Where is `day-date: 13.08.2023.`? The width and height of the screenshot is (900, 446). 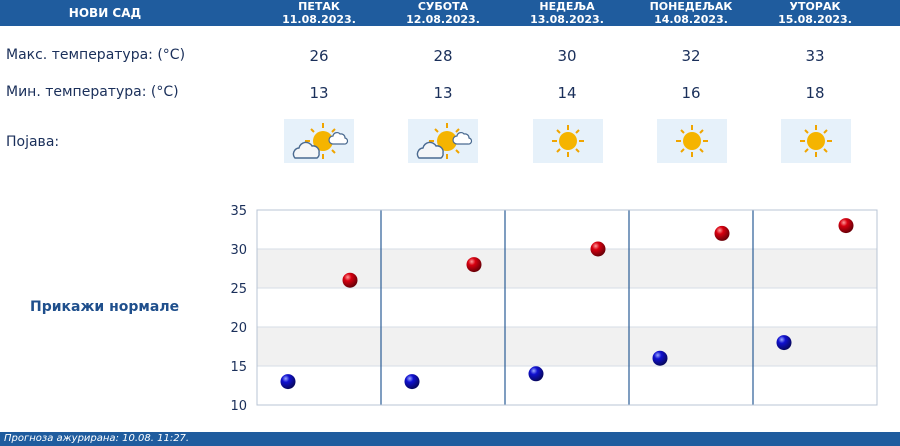
day-date: 13.08.2023. is located at coordinates (567, 19).